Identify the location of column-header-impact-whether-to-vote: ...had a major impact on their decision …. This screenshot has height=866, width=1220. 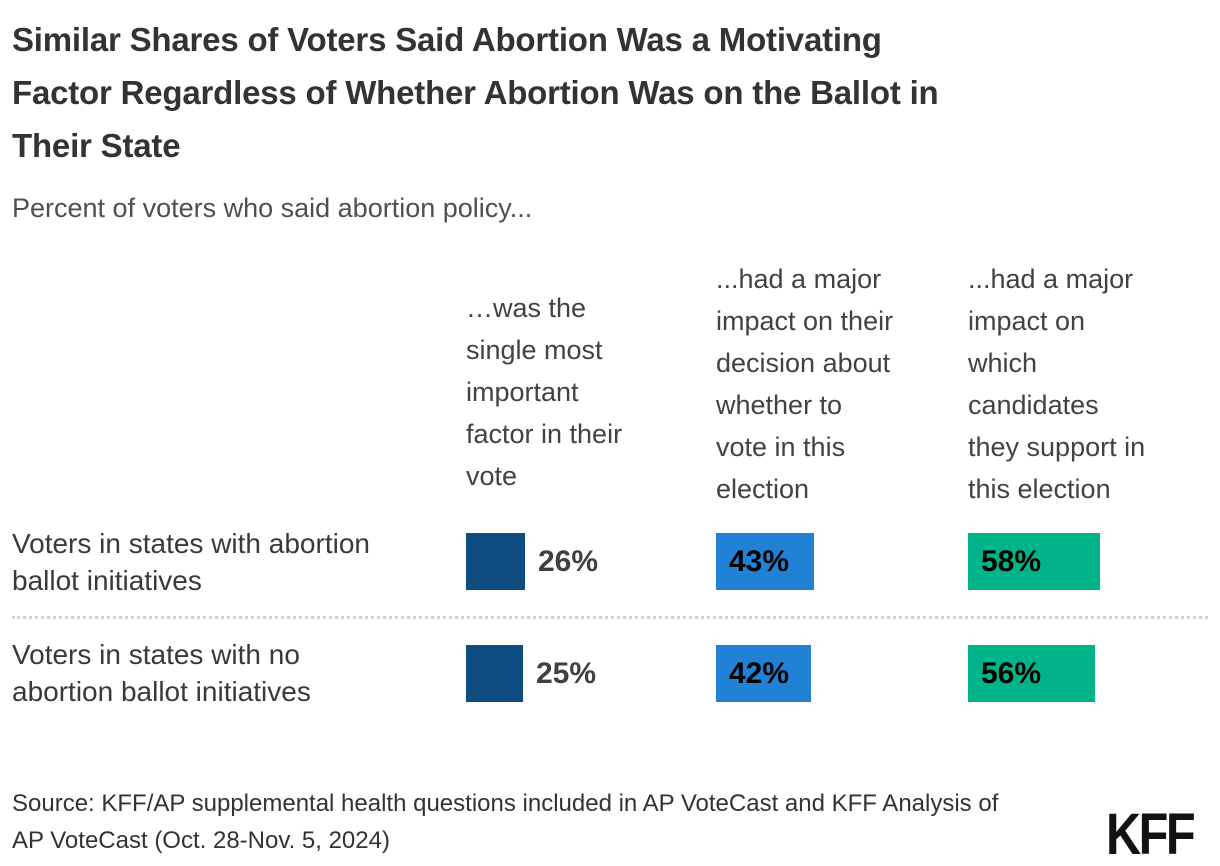
(805, 384).